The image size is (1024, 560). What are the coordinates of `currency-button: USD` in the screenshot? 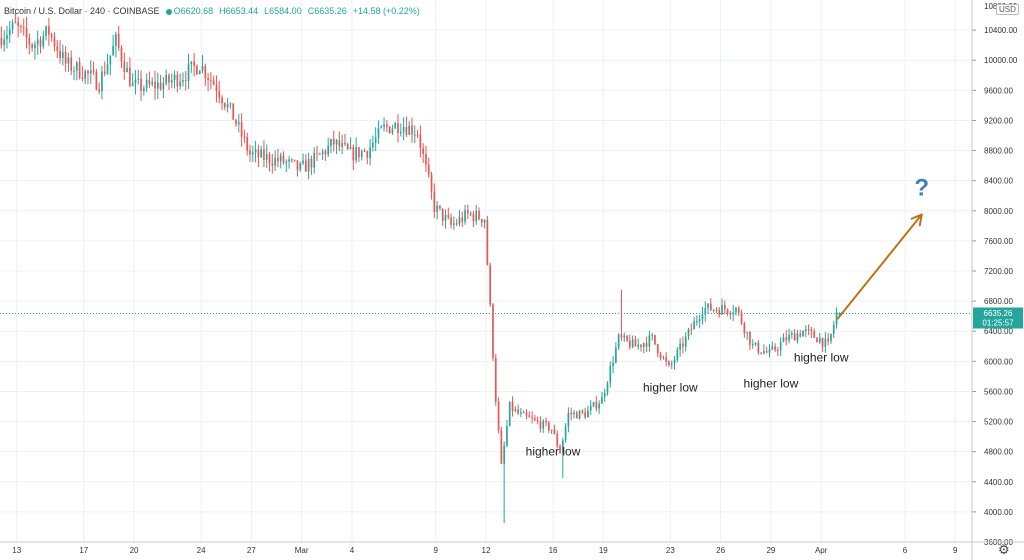 It's located at (1007, 9).